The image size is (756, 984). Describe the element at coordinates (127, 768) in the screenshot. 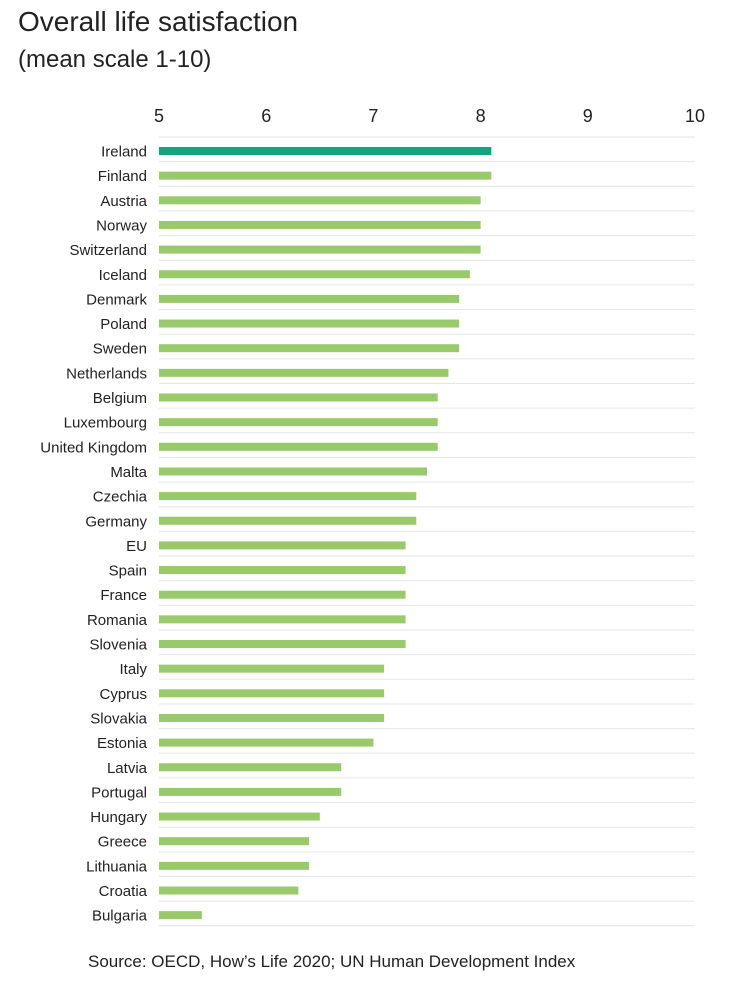

I see `category-label: Latvia` at that location.